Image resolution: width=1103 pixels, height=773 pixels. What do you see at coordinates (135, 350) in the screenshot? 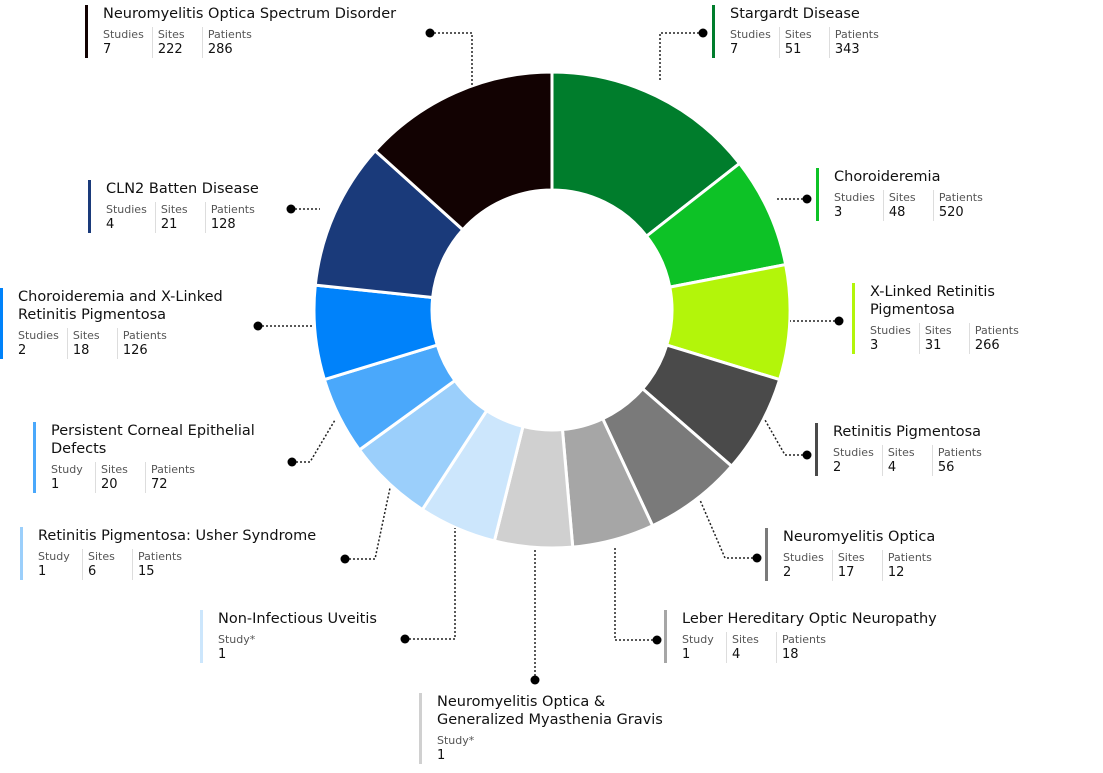
I see `stat-value: 126` at bounding box center [135, 350].